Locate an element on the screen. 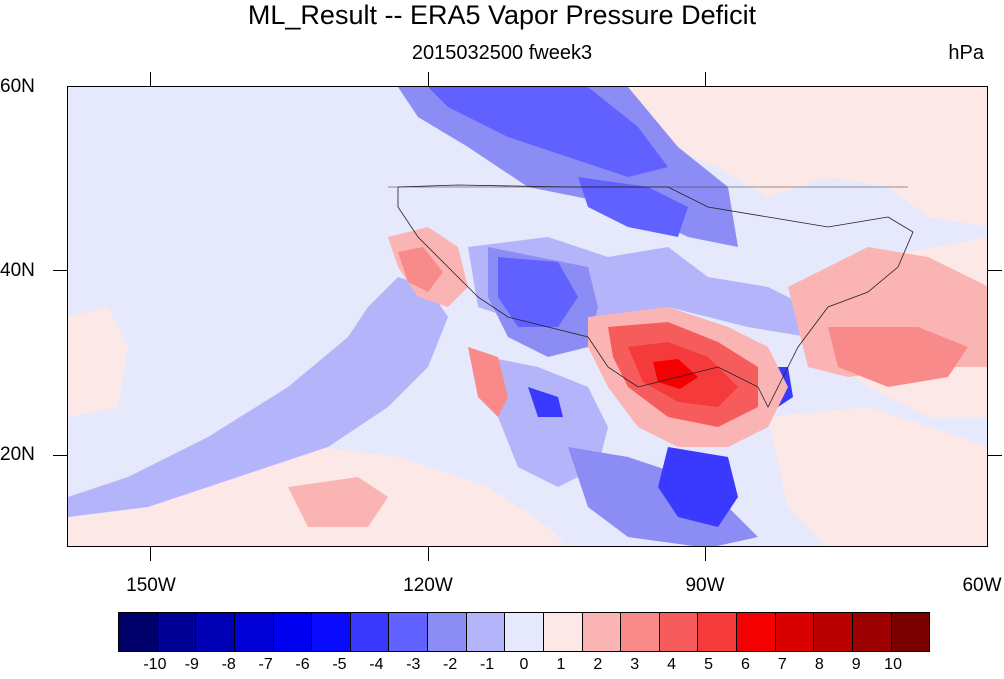 Image resolution: width=1004 pixels, height=679 pixels. tick-top-90w is located at coordinates (705, 79).